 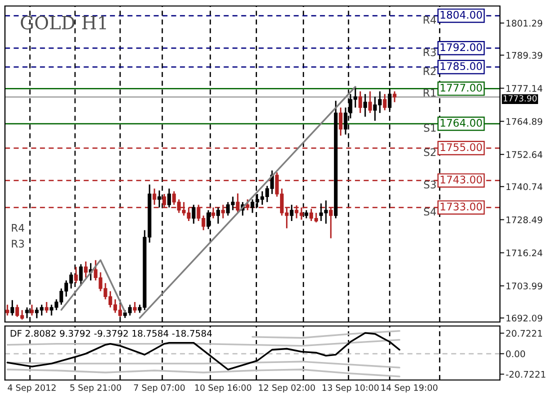 I want to click on y-tick-label: 1801.29, so click(x=524, y=23).